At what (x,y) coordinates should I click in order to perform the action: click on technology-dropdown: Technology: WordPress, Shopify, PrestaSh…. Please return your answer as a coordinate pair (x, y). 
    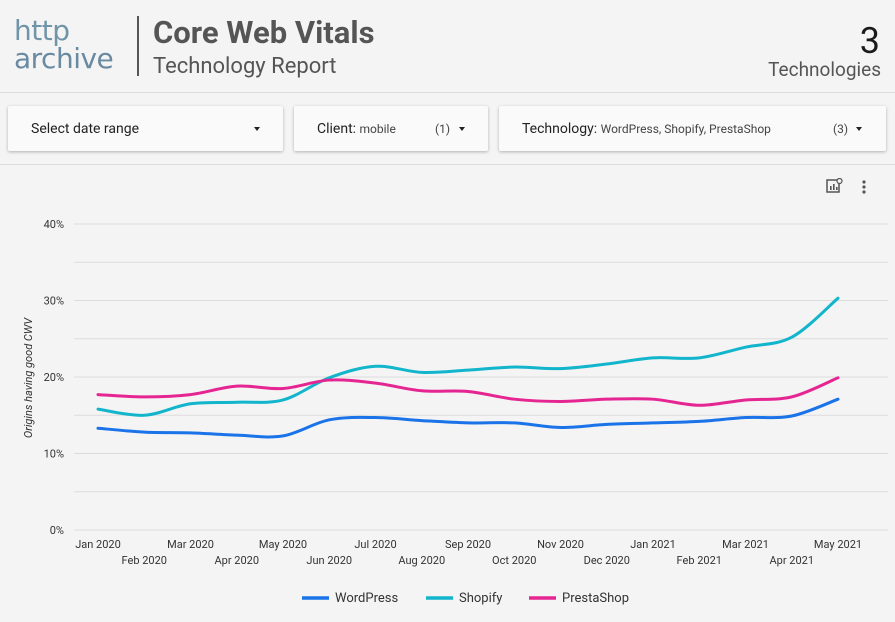
    Looking at the image, I should click on (692, 128).